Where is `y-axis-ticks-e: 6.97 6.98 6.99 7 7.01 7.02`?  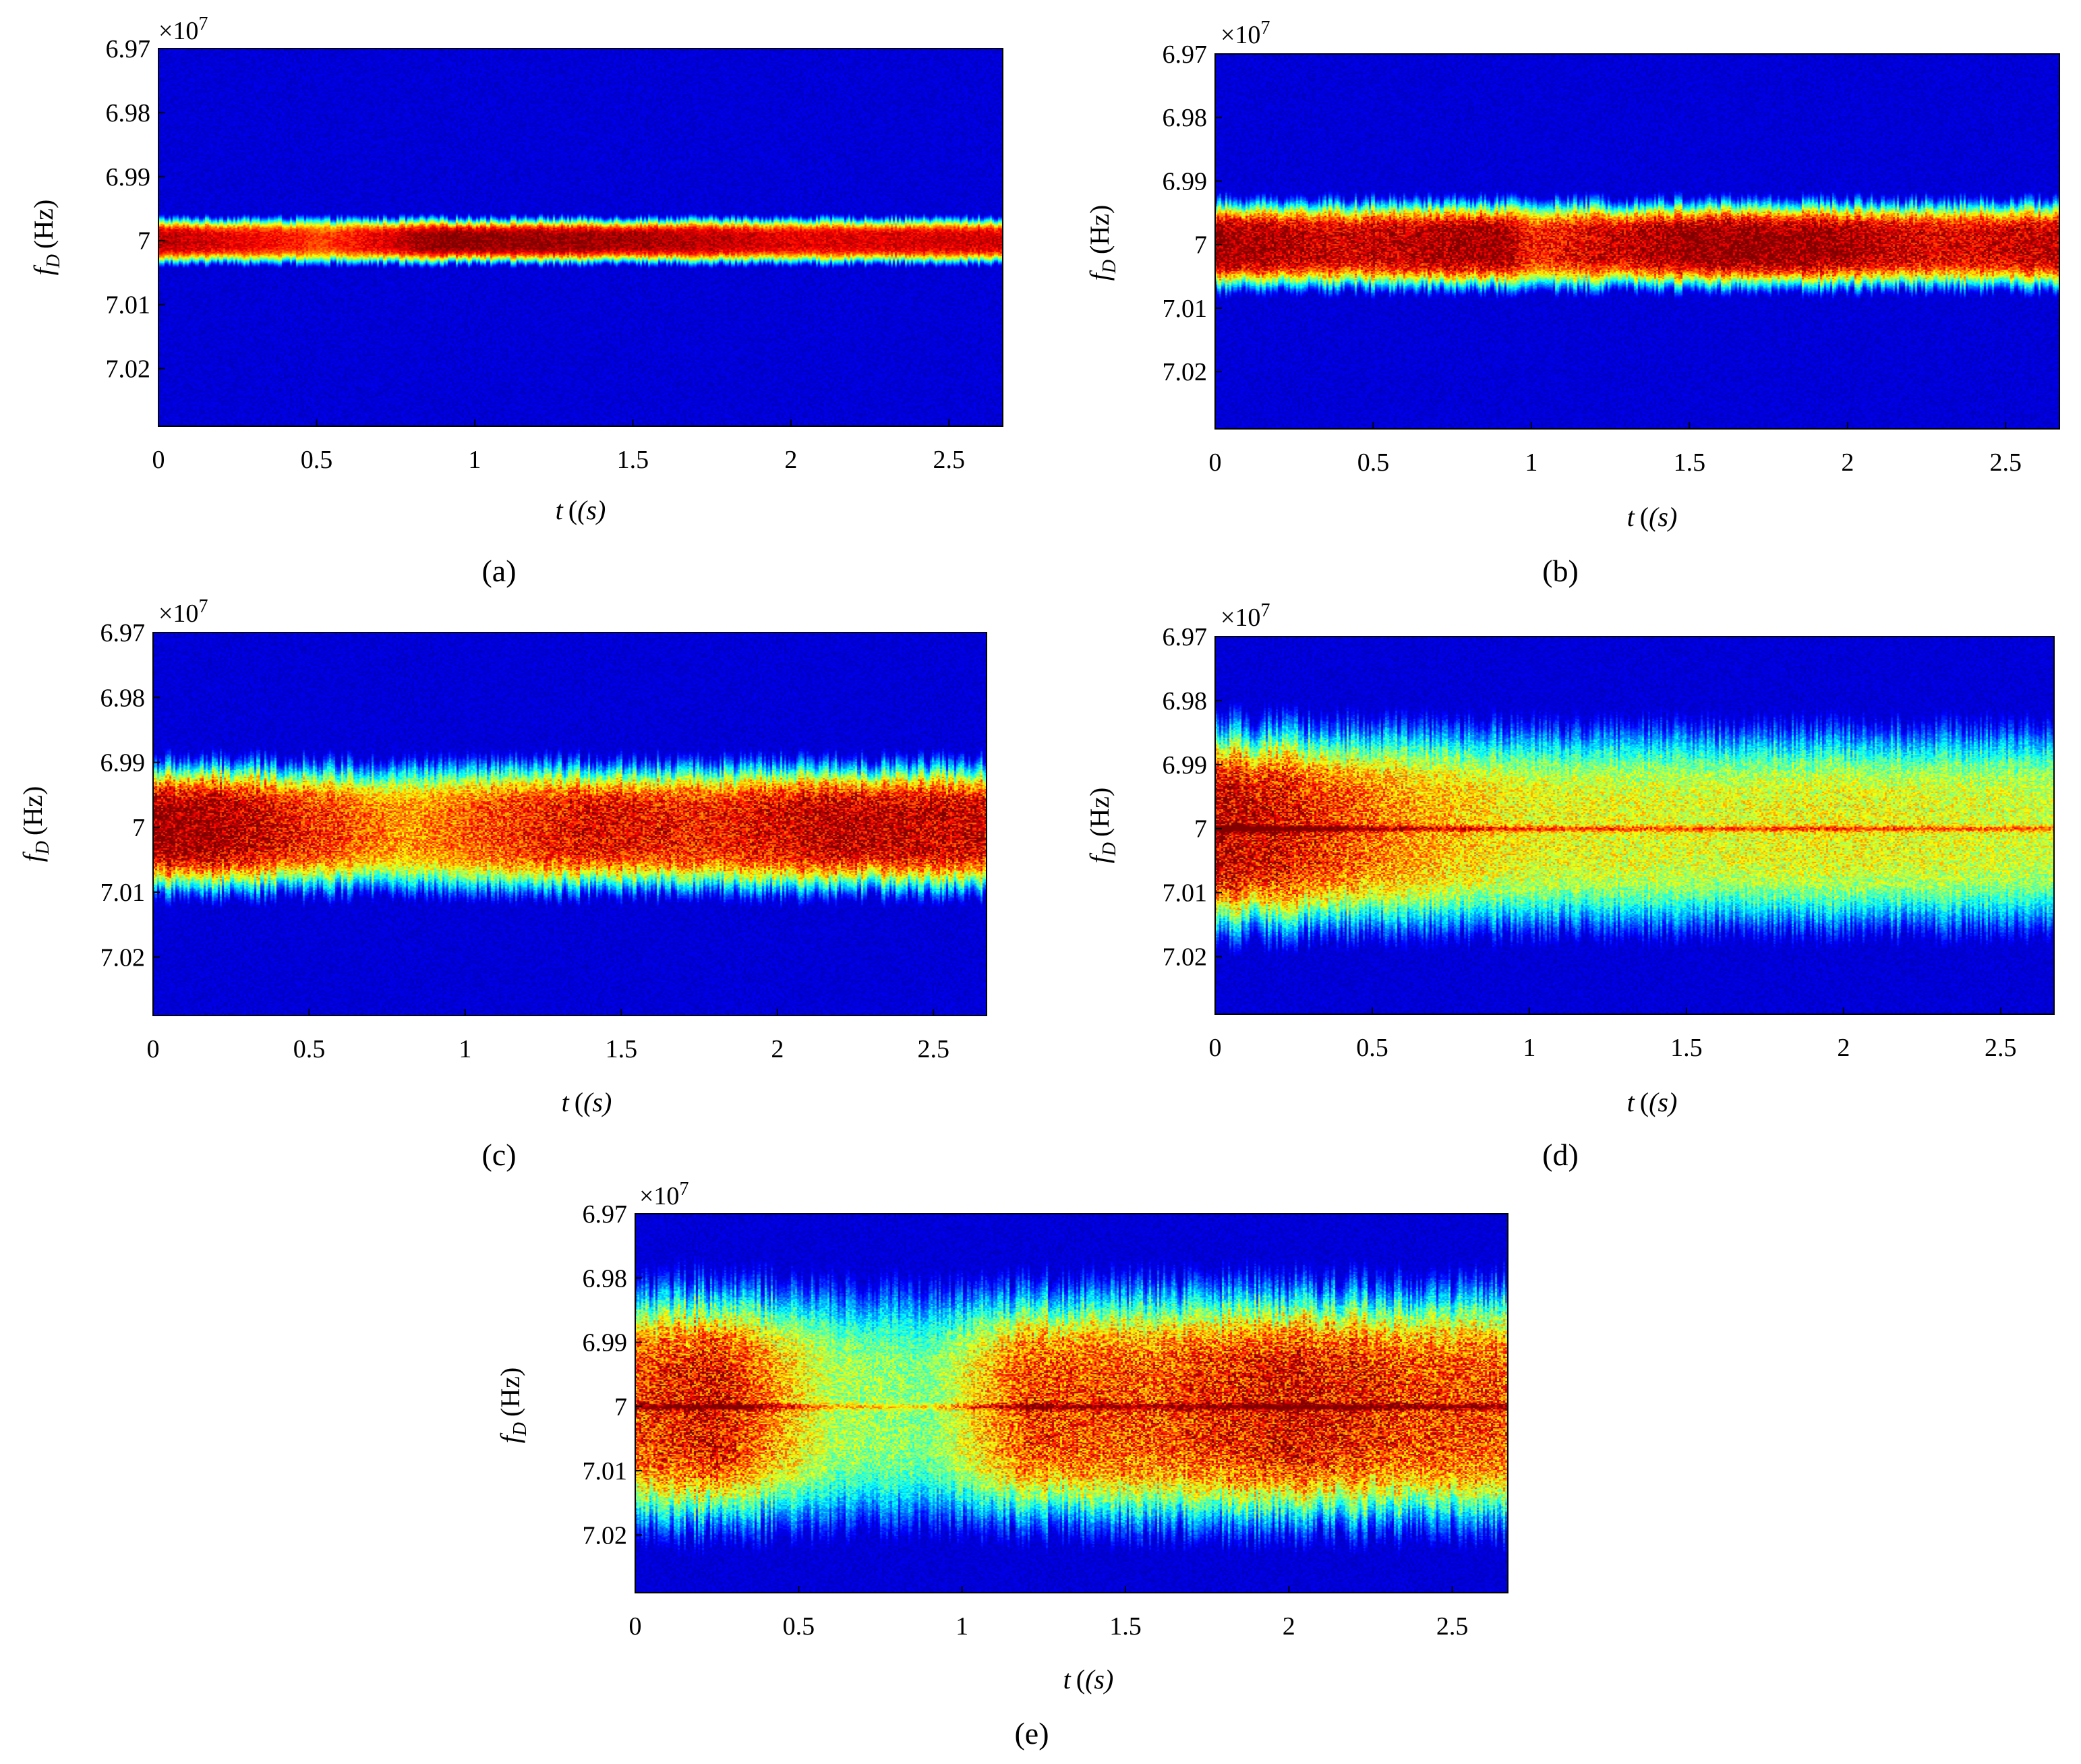 y-axis-ticks-e: 6.97 6.98 6.99 7 7.01 7.02 is located at coordinates (612, 1375).